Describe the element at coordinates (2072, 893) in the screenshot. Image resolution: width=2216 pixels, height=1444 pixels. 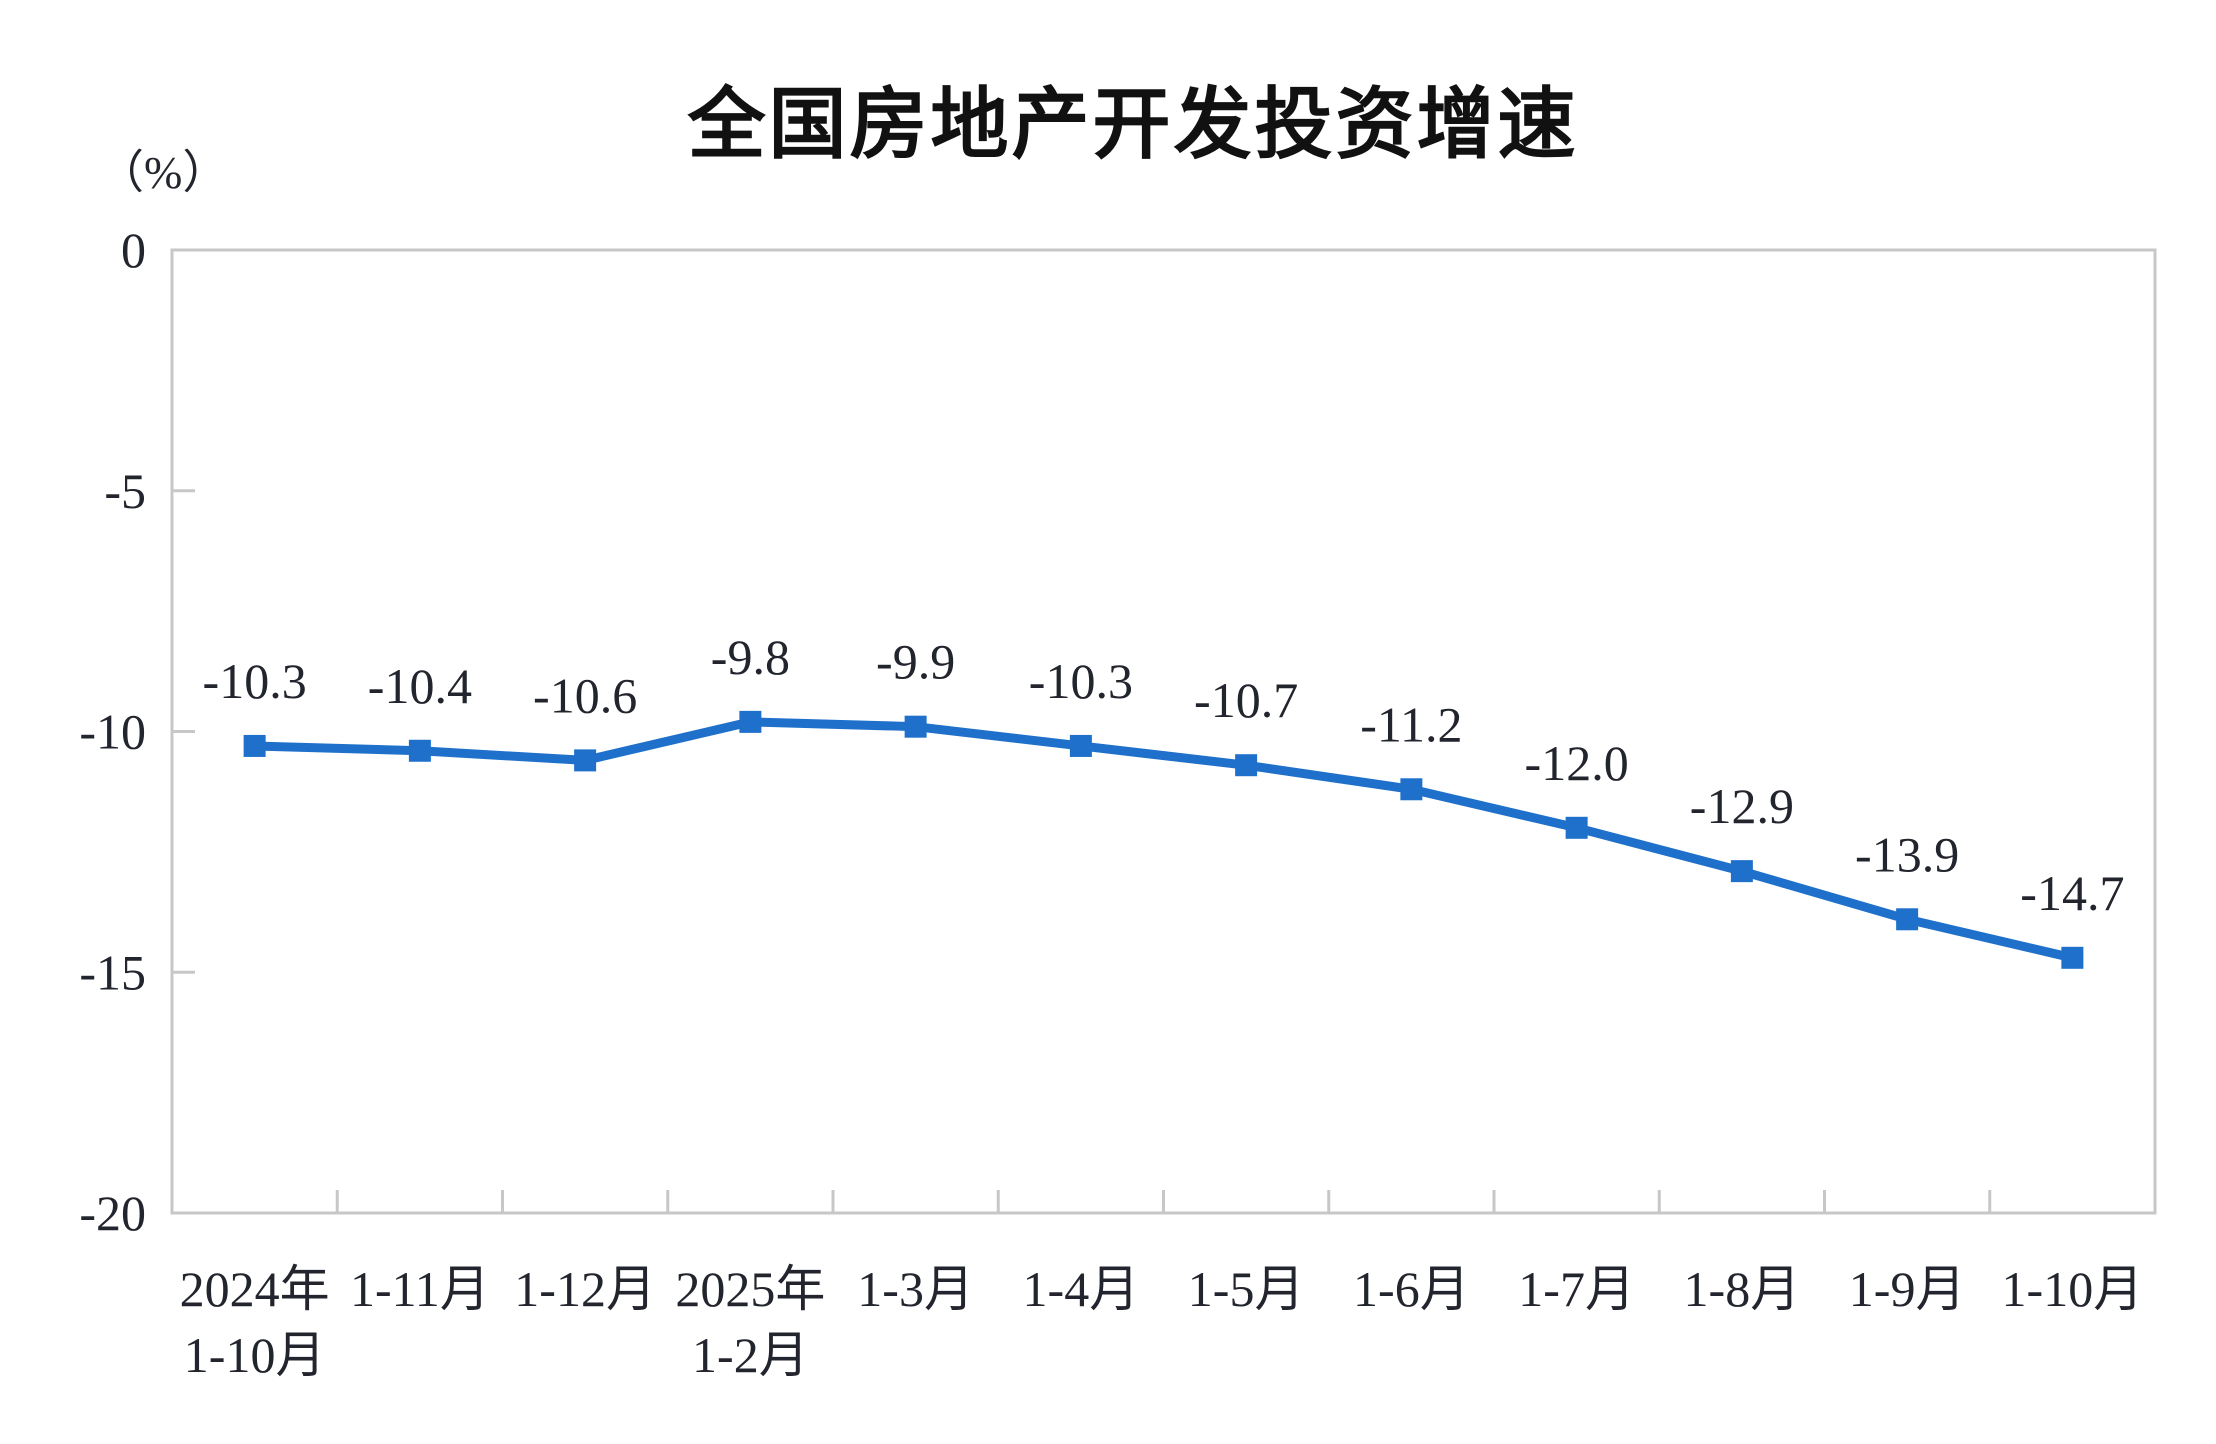
I see `data-point-label: -14.7` at that location.